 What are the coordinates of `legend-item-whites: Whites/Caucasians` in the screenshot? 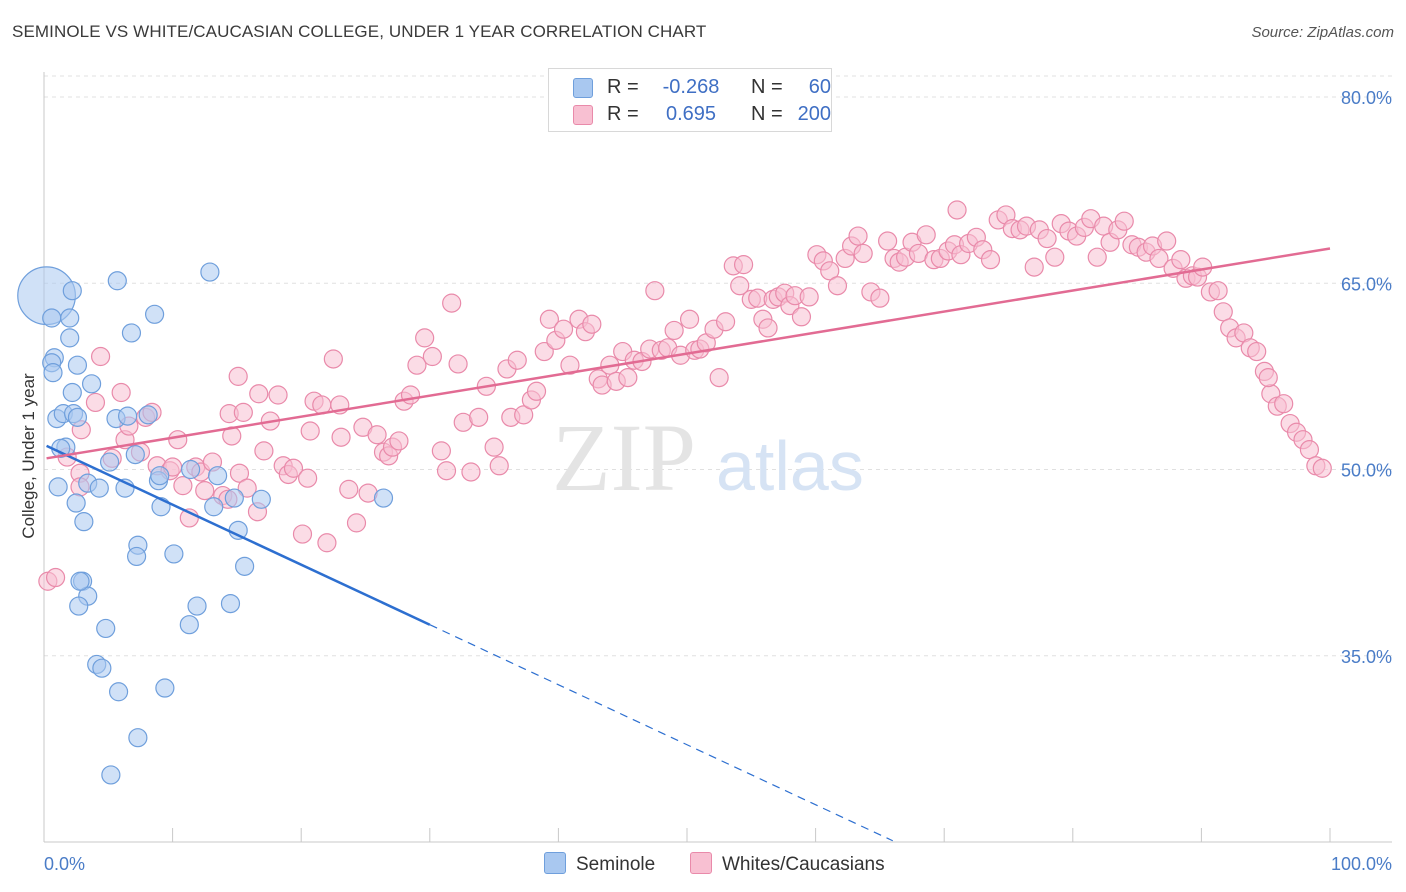 It's located at (787, 864).